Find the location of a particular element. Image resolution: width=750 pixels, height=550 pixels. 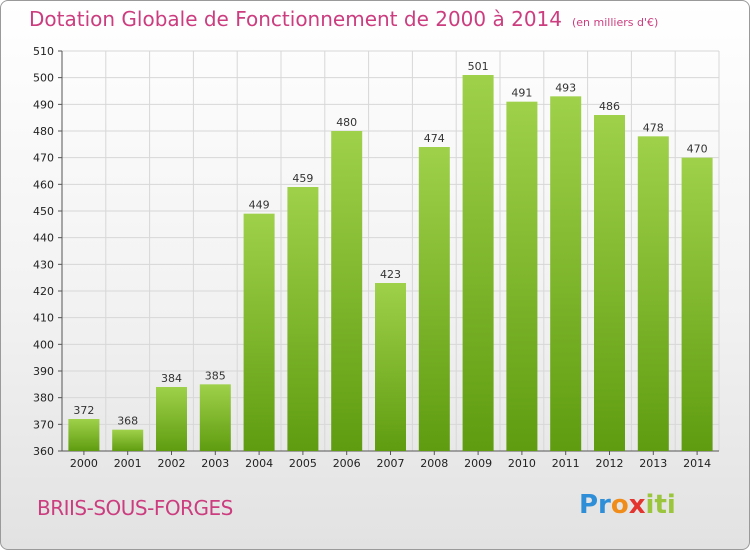

x-tick-label: 2003 is located at coordinates (215, 463).